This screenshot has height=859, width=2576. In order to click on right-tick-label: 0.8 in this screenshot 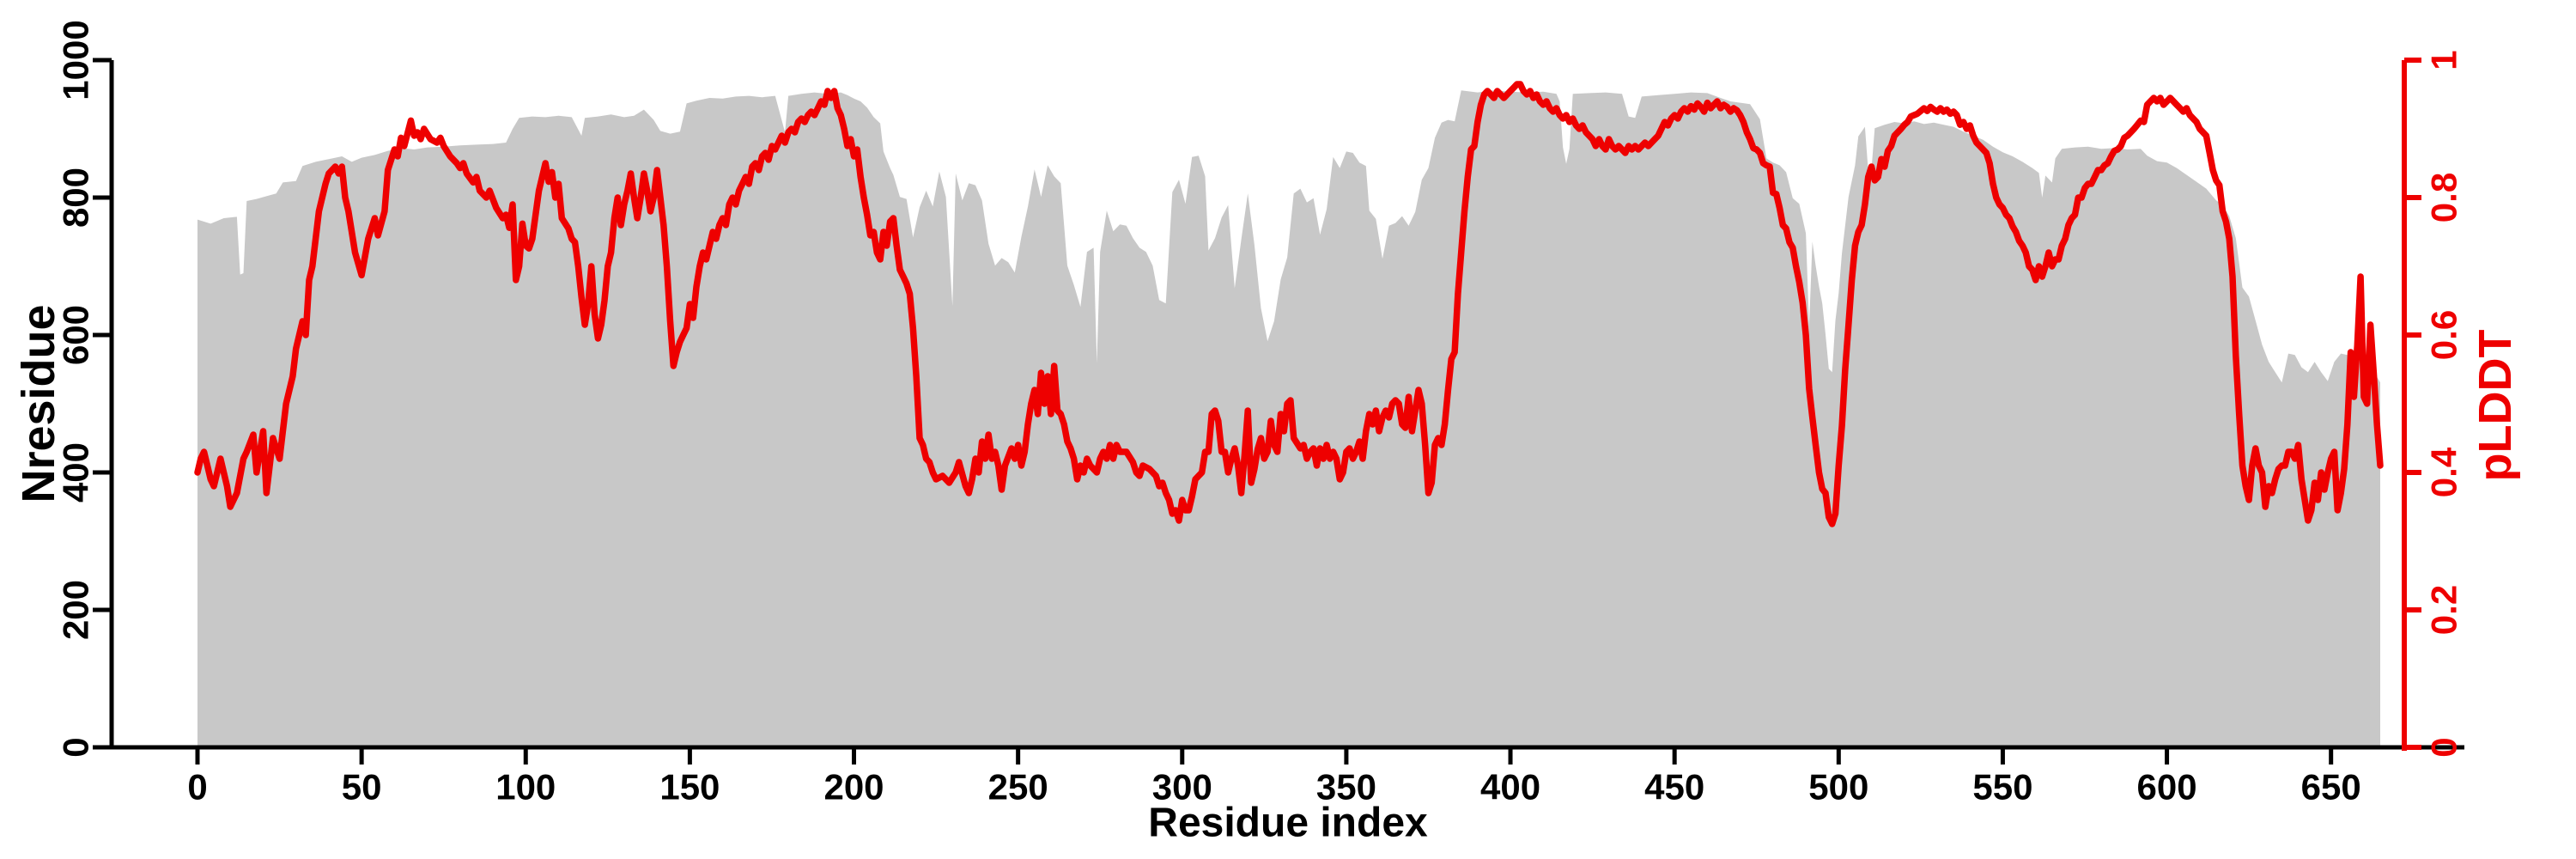, I will do `click(2444, 198)`.